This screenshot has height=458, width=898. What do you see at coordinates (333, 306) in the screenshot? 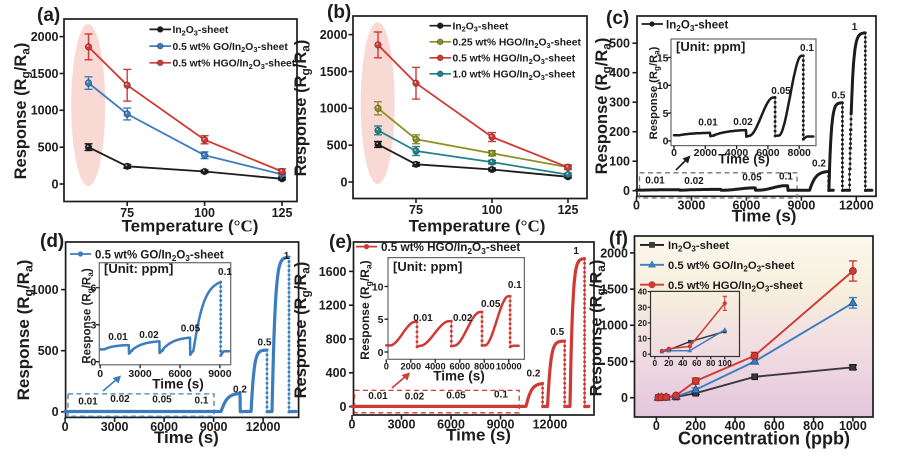
I see `svg-text: 1200` at bounding box center [333, 306].